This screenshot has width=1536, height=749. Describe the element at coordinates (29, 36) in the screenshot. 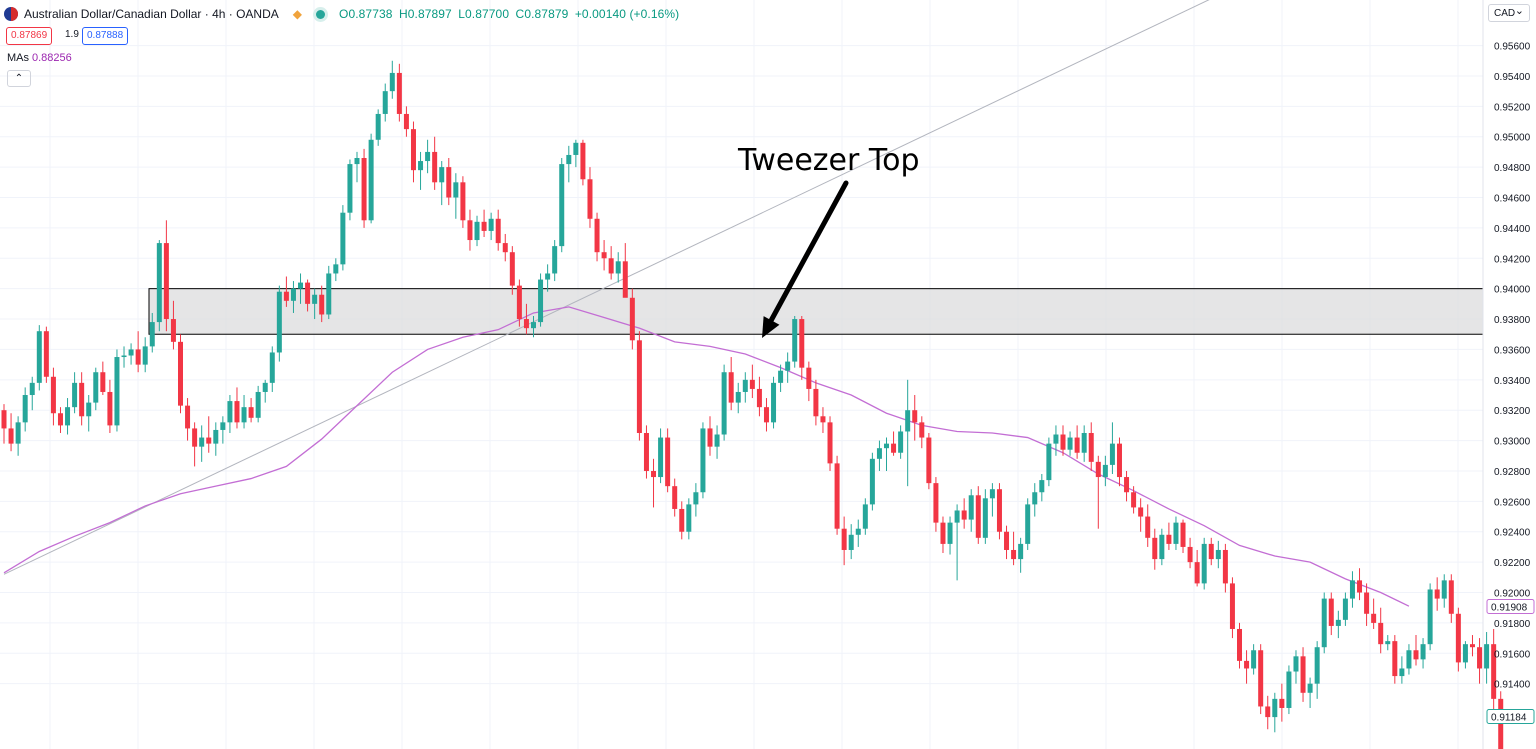

I see `sell-price-button: 0.87869` at that location.